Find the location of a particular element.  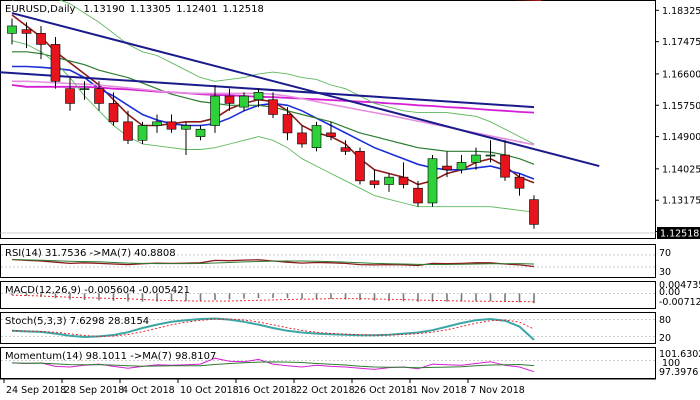

open-value: 1.13190 is located at coordinates (103, 9).